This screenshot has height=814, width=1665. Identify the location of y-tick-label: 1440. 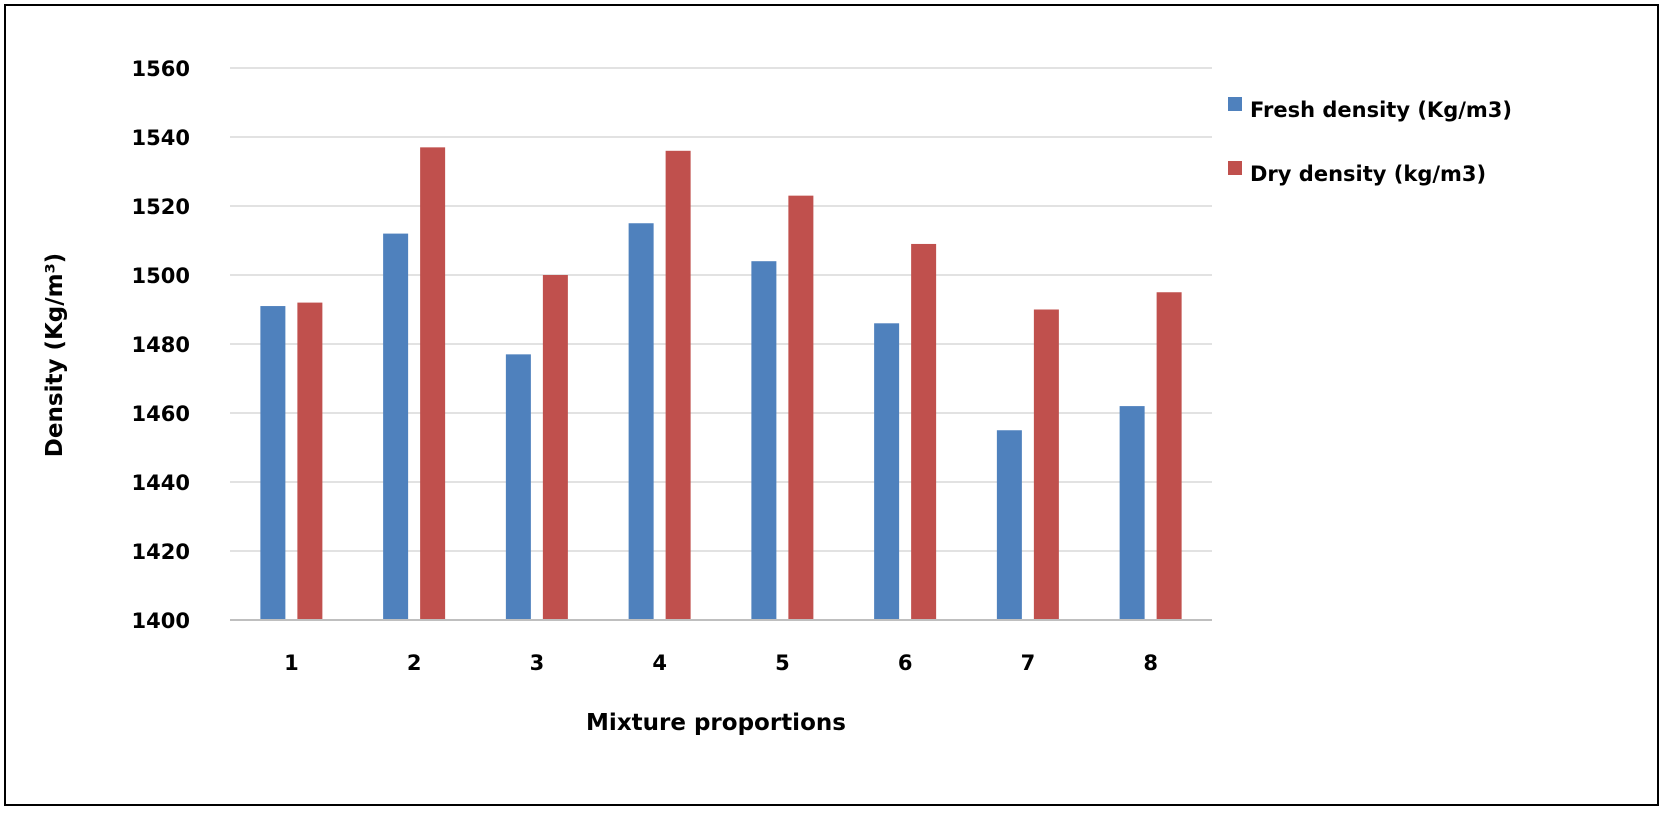
(161, 483).